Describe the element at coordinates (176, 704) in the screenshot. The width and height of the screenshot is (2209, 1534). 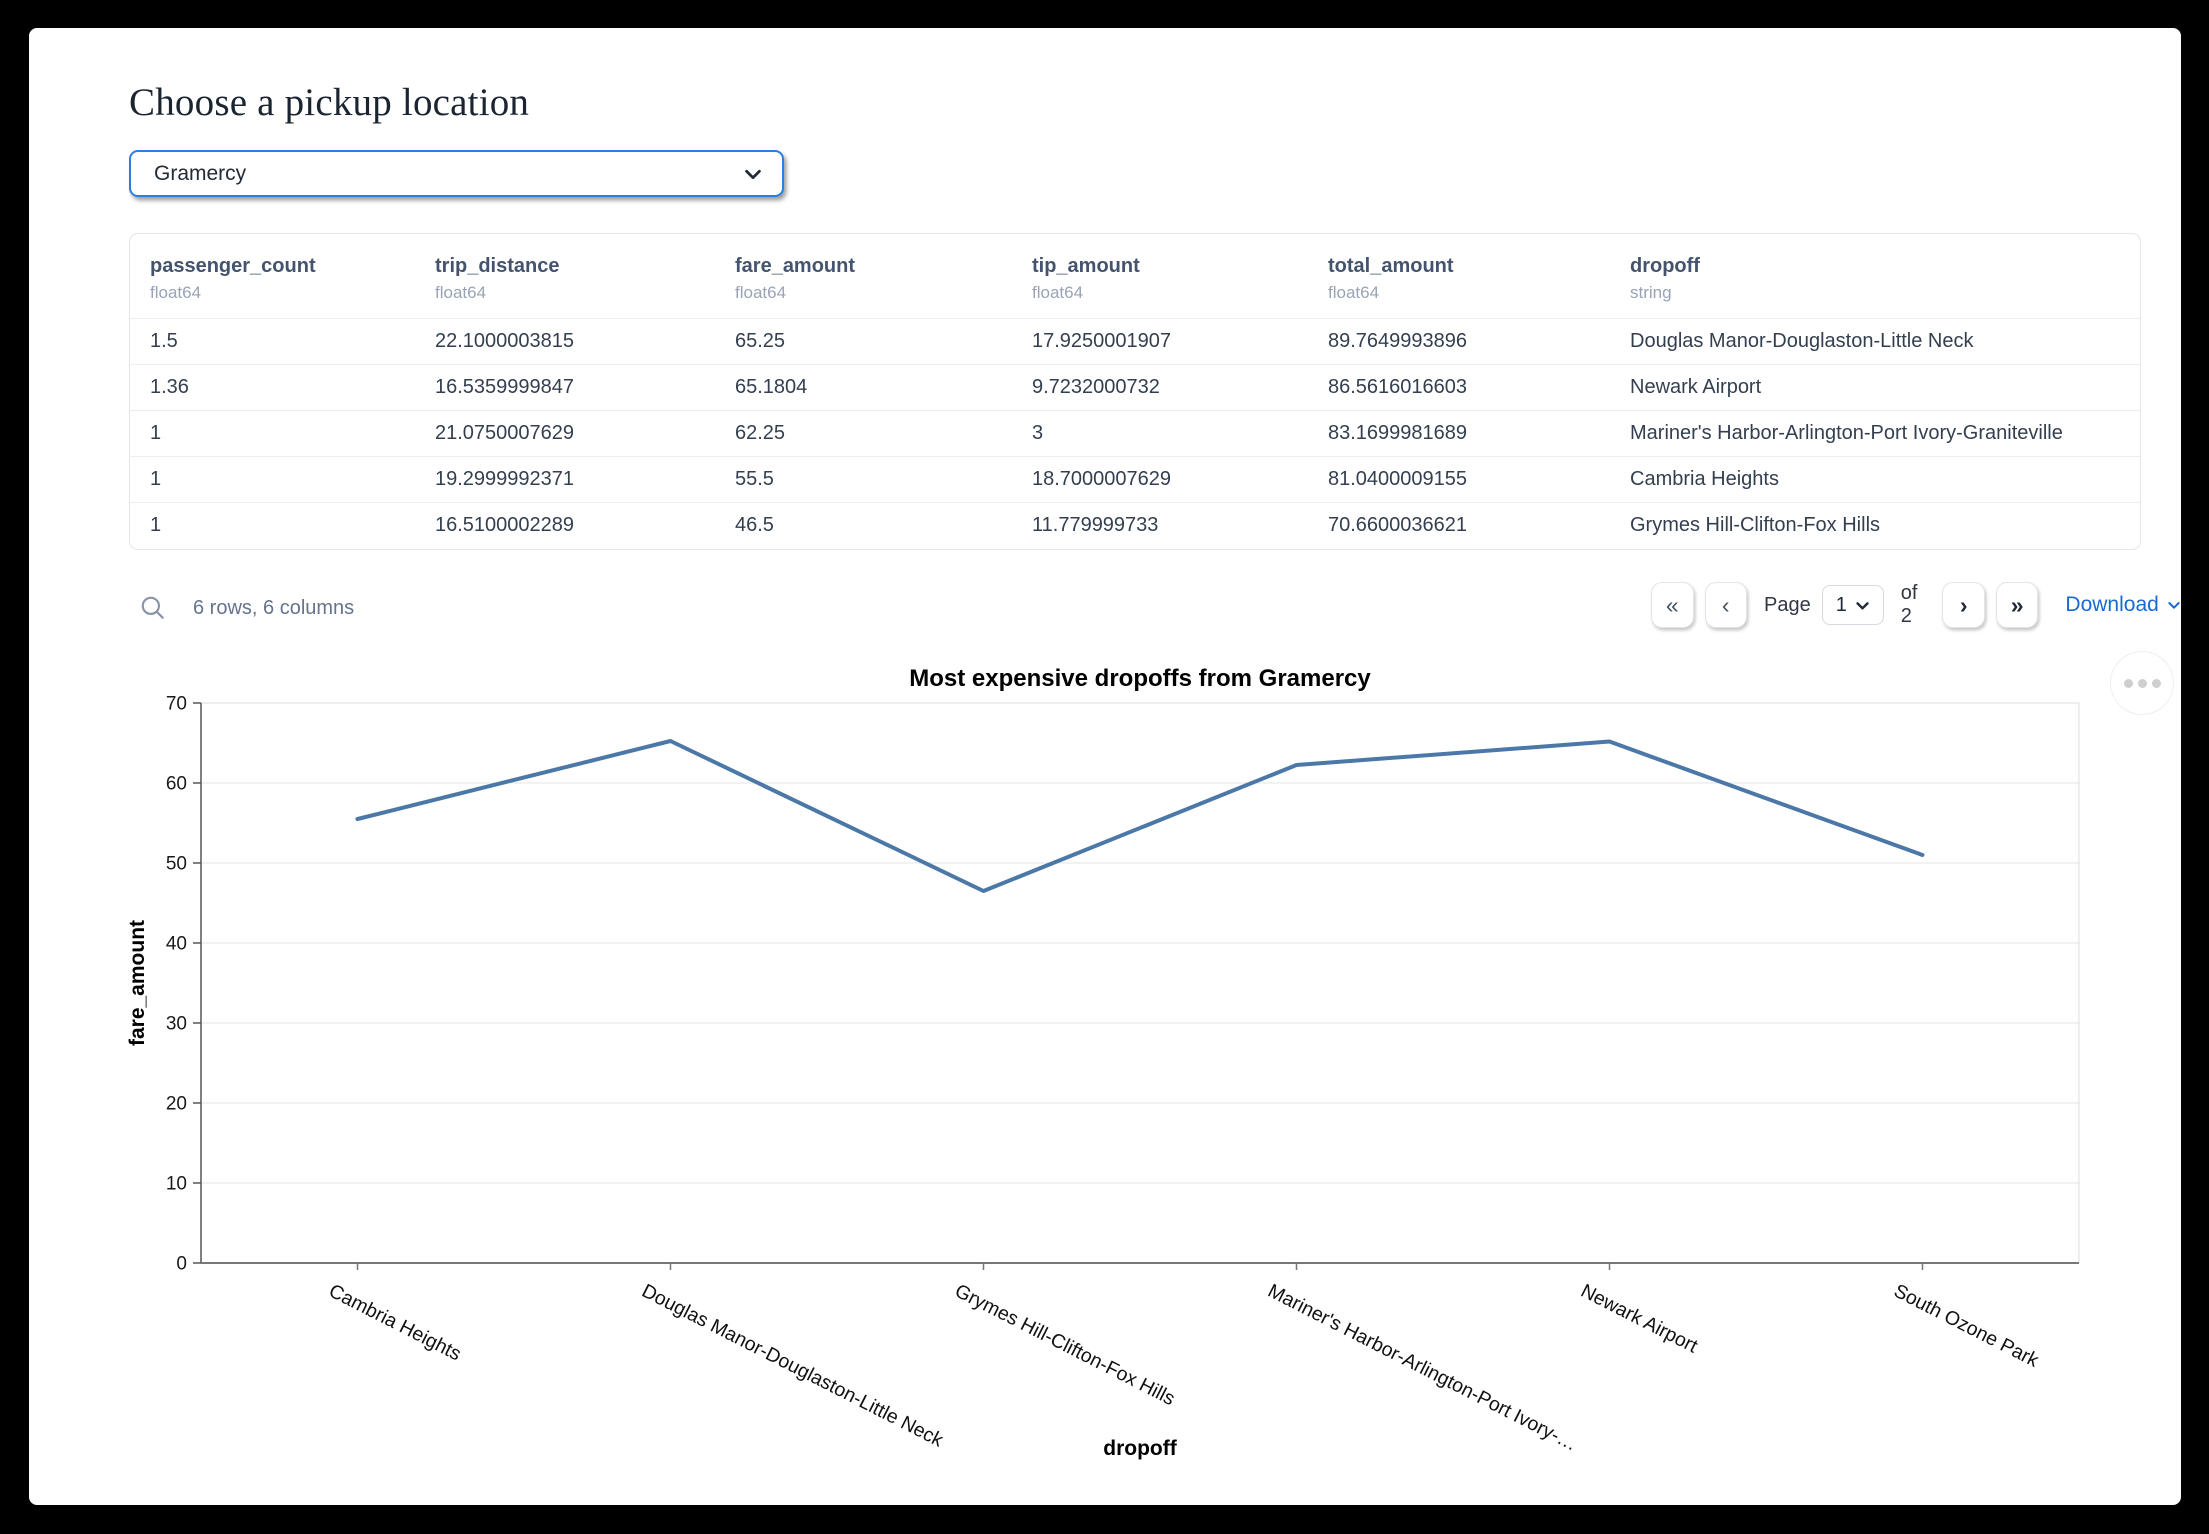
I see `svg-text: 70` at that location.